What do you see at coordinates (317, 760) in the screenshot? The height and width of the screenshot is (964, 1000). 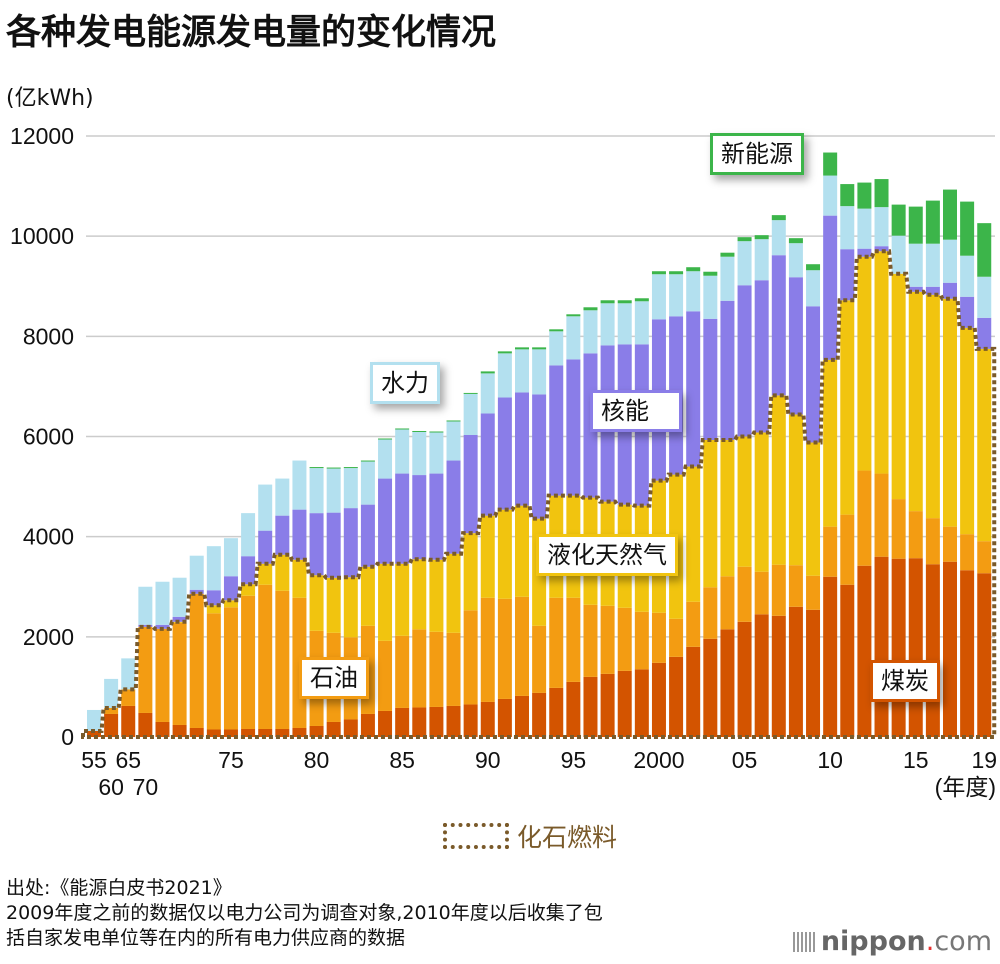 I see `x-tick-label: 80` at bounding box center [317, 760].